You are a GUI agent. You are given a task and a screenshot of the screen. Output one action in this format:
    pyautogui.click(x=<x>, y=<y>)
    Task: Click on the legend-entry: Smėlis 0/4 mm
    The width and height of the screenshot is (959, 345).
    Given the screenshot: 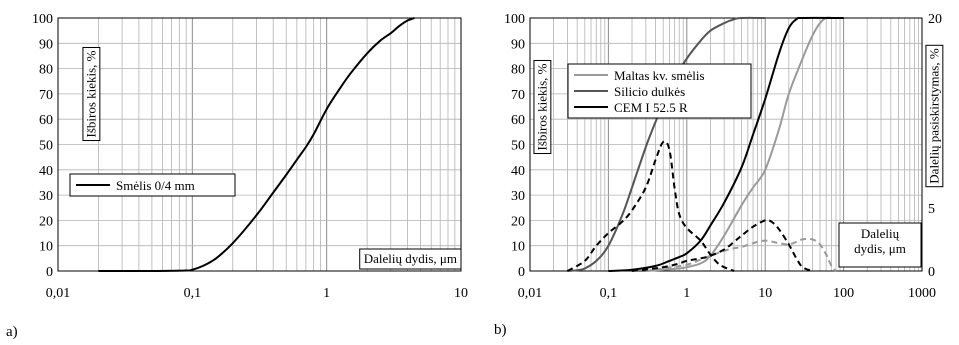 What is the action you would take?
    pyautogui.click(x=155, y=185)
    